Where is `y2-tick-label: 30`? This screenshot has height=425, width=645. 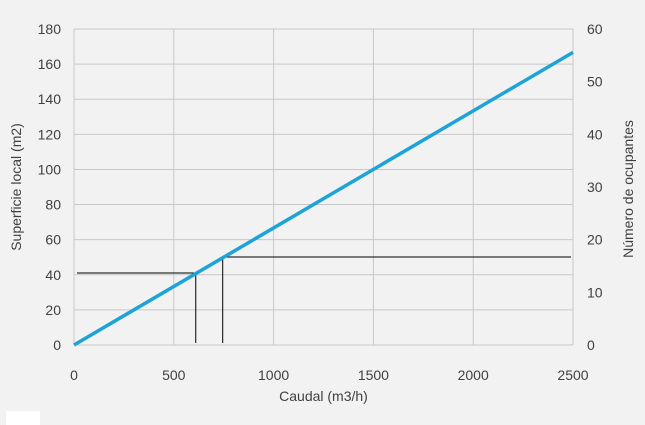 y2-tick-label: 30 is located at coordinates (595, 187).